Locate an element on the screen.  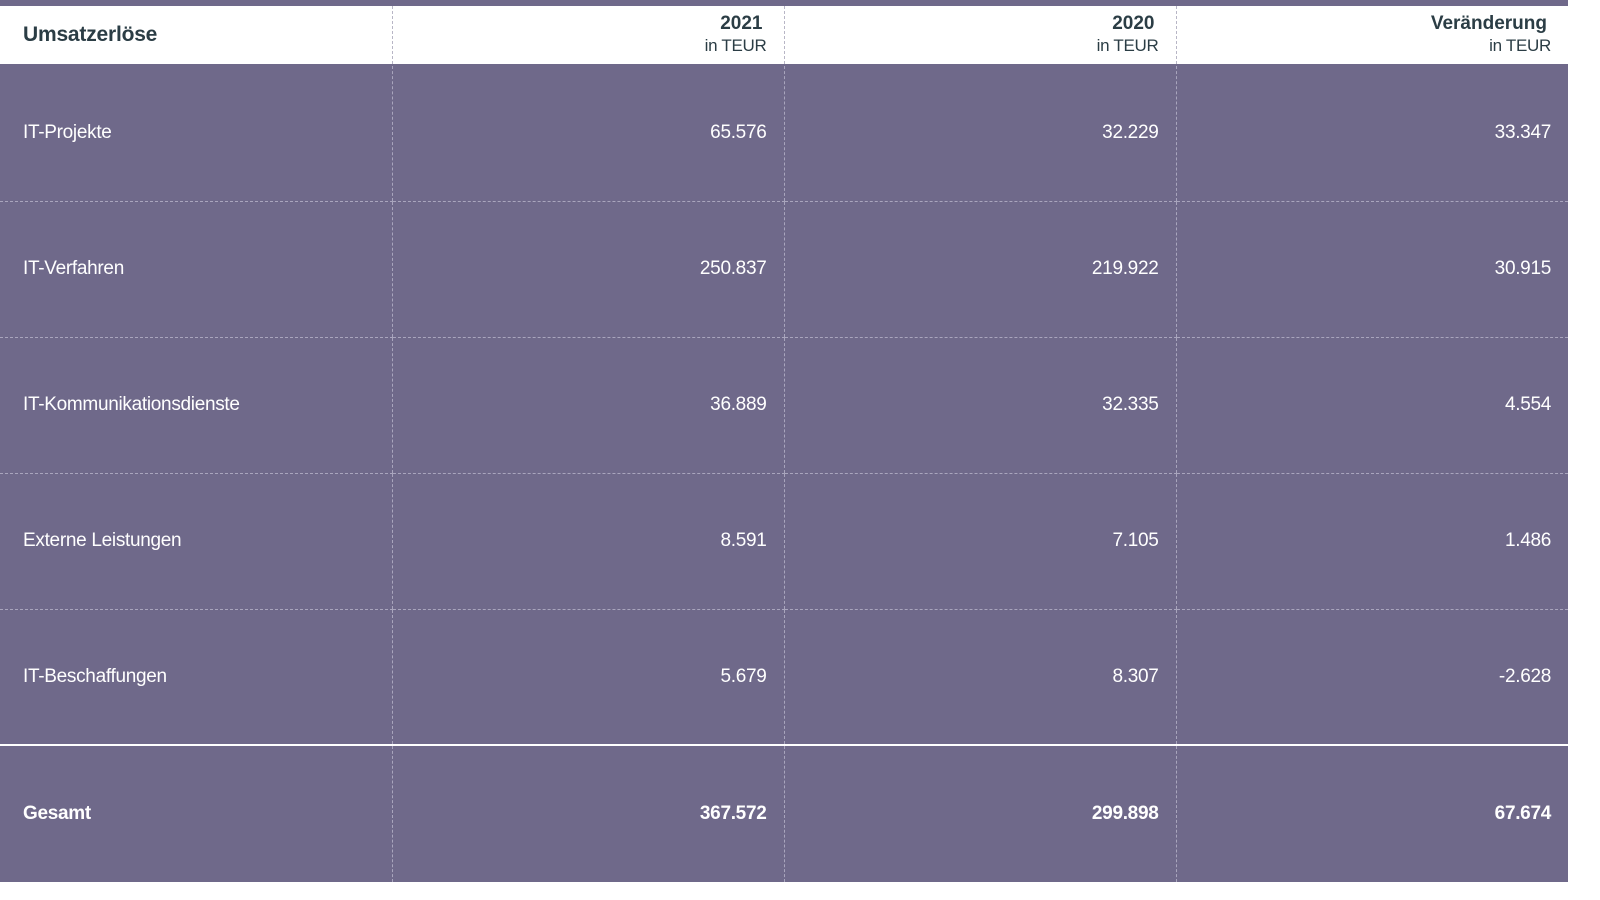
total-2021: 367.572 is located at coordinates (587, 813).